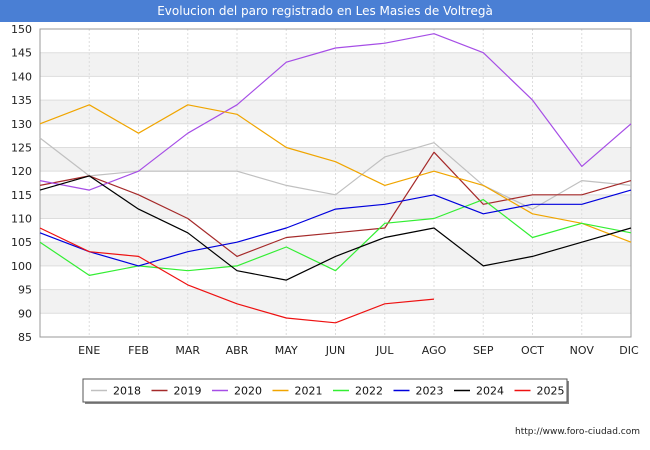 The image size is (650, 450). What do you see at coordinates (187, 350) in the screenshot?
I see `x-tick-label: MAR` at bounding box center [187, 350].